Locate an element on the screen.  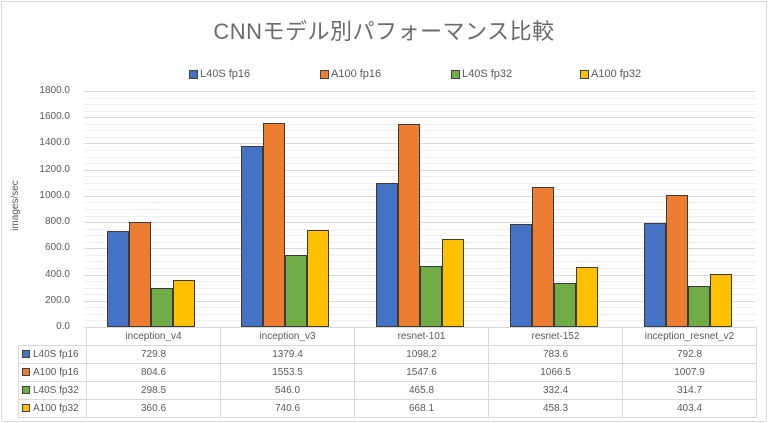
legend-label: A100 fp16 is located at coordinates (356, 74).